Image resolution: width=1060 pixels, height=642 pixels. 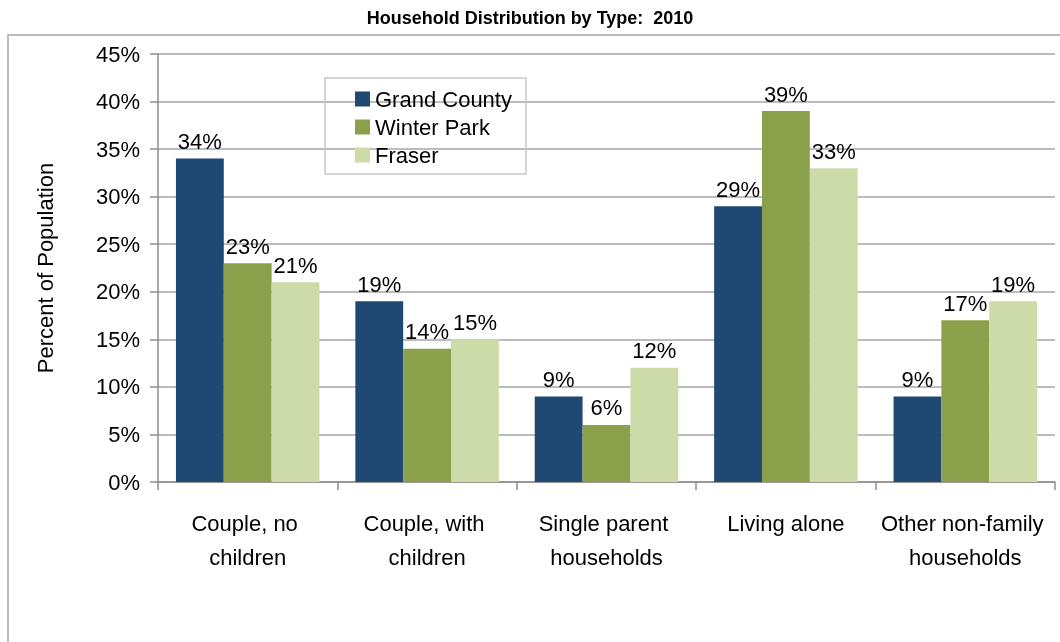 I want to click on y-tick-label: 30%, so click(x=117, y=197).